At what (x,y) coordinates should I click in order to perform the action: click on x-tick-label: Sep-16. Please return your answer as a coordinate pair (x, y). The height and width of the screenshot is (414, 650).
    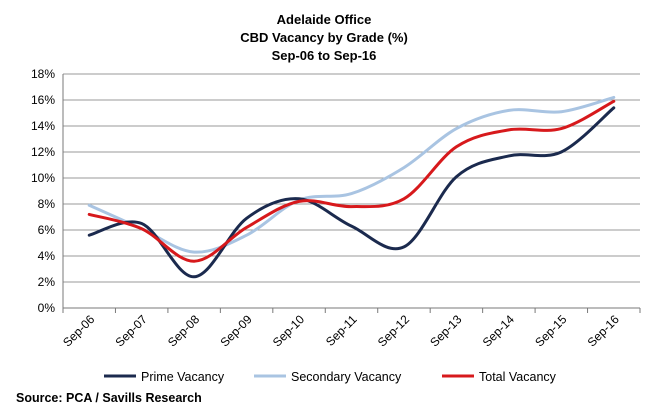
    Looking at the image, I should click on (603, 330).